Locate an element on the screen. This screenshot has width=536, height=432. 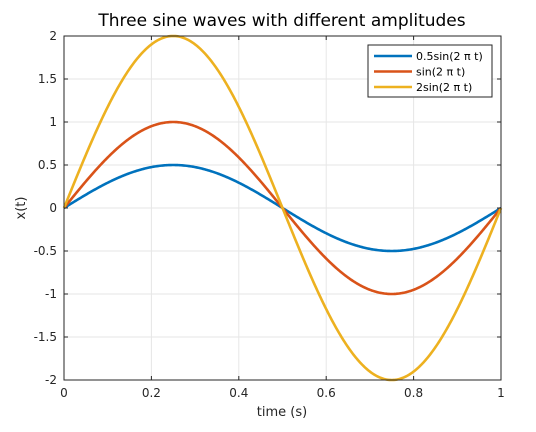
x-axis-label: time (s) is located at coordinates (282, 412).